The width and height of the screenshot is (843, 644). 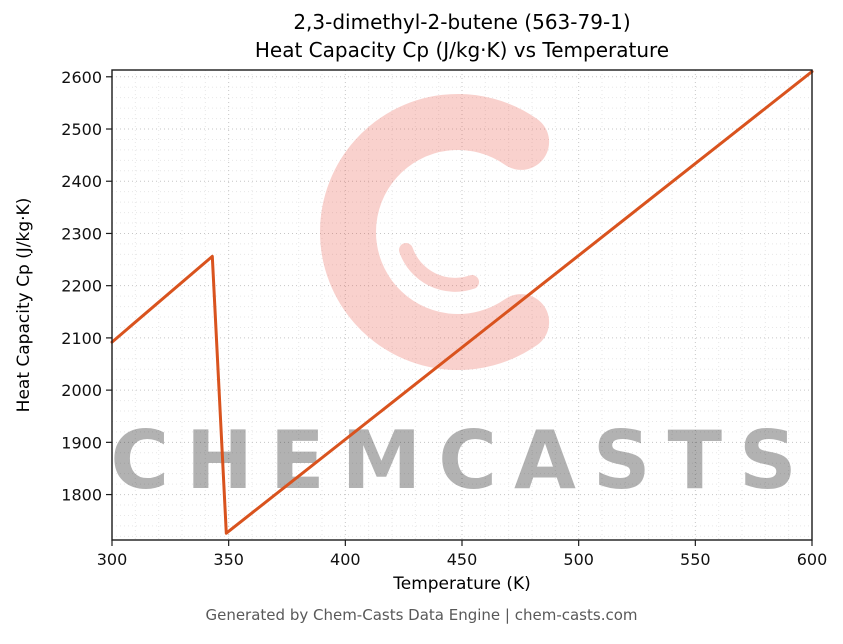 What do you see at coordinates (462, 584) in the screenshot?
I see `x-axis-label: Temperature (K)` at bounding box center [462, 584].